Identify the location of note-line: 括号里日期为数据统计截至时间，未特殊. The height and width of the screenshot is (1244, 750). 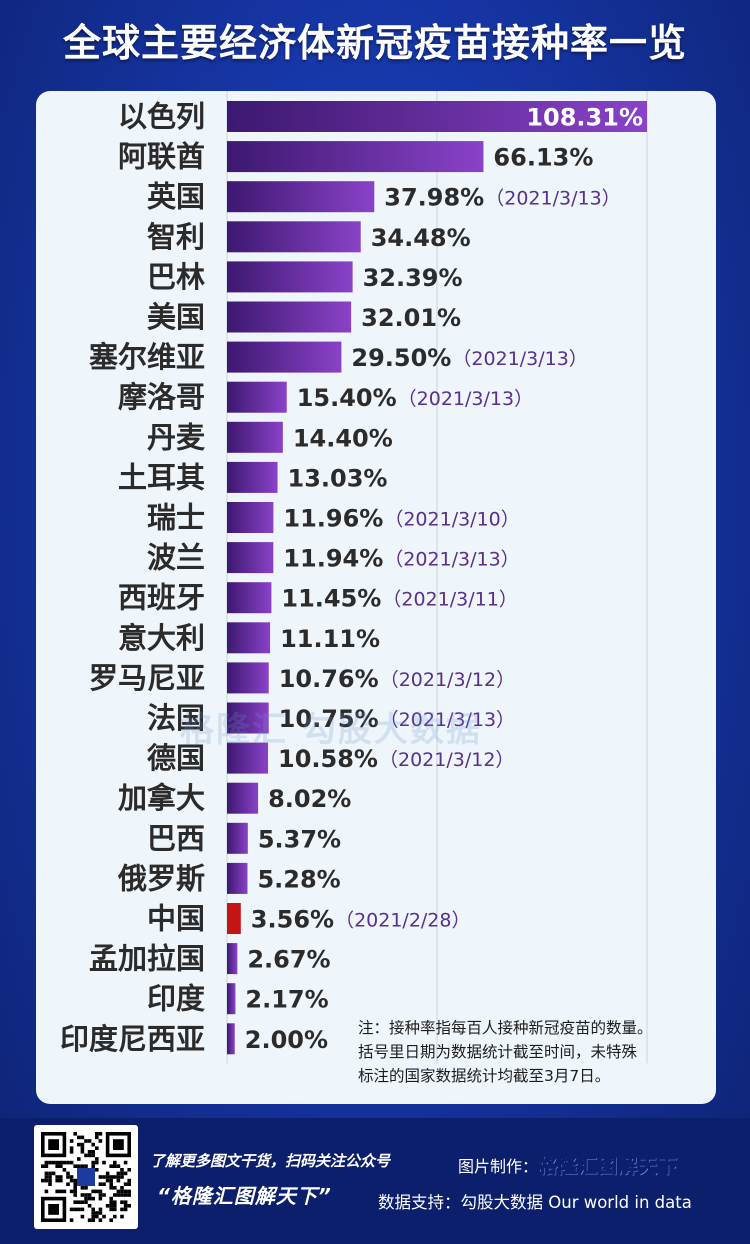
(498, 1052).